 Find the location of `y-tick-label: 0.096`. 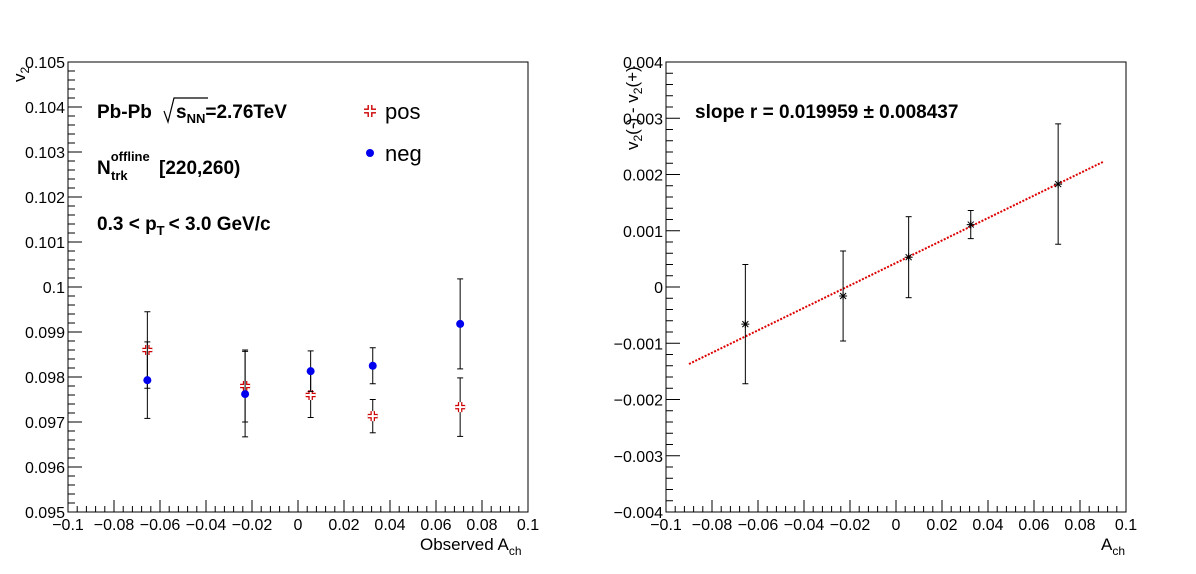

y-tick-label: 0.096 is located at coordinates (45, 468).